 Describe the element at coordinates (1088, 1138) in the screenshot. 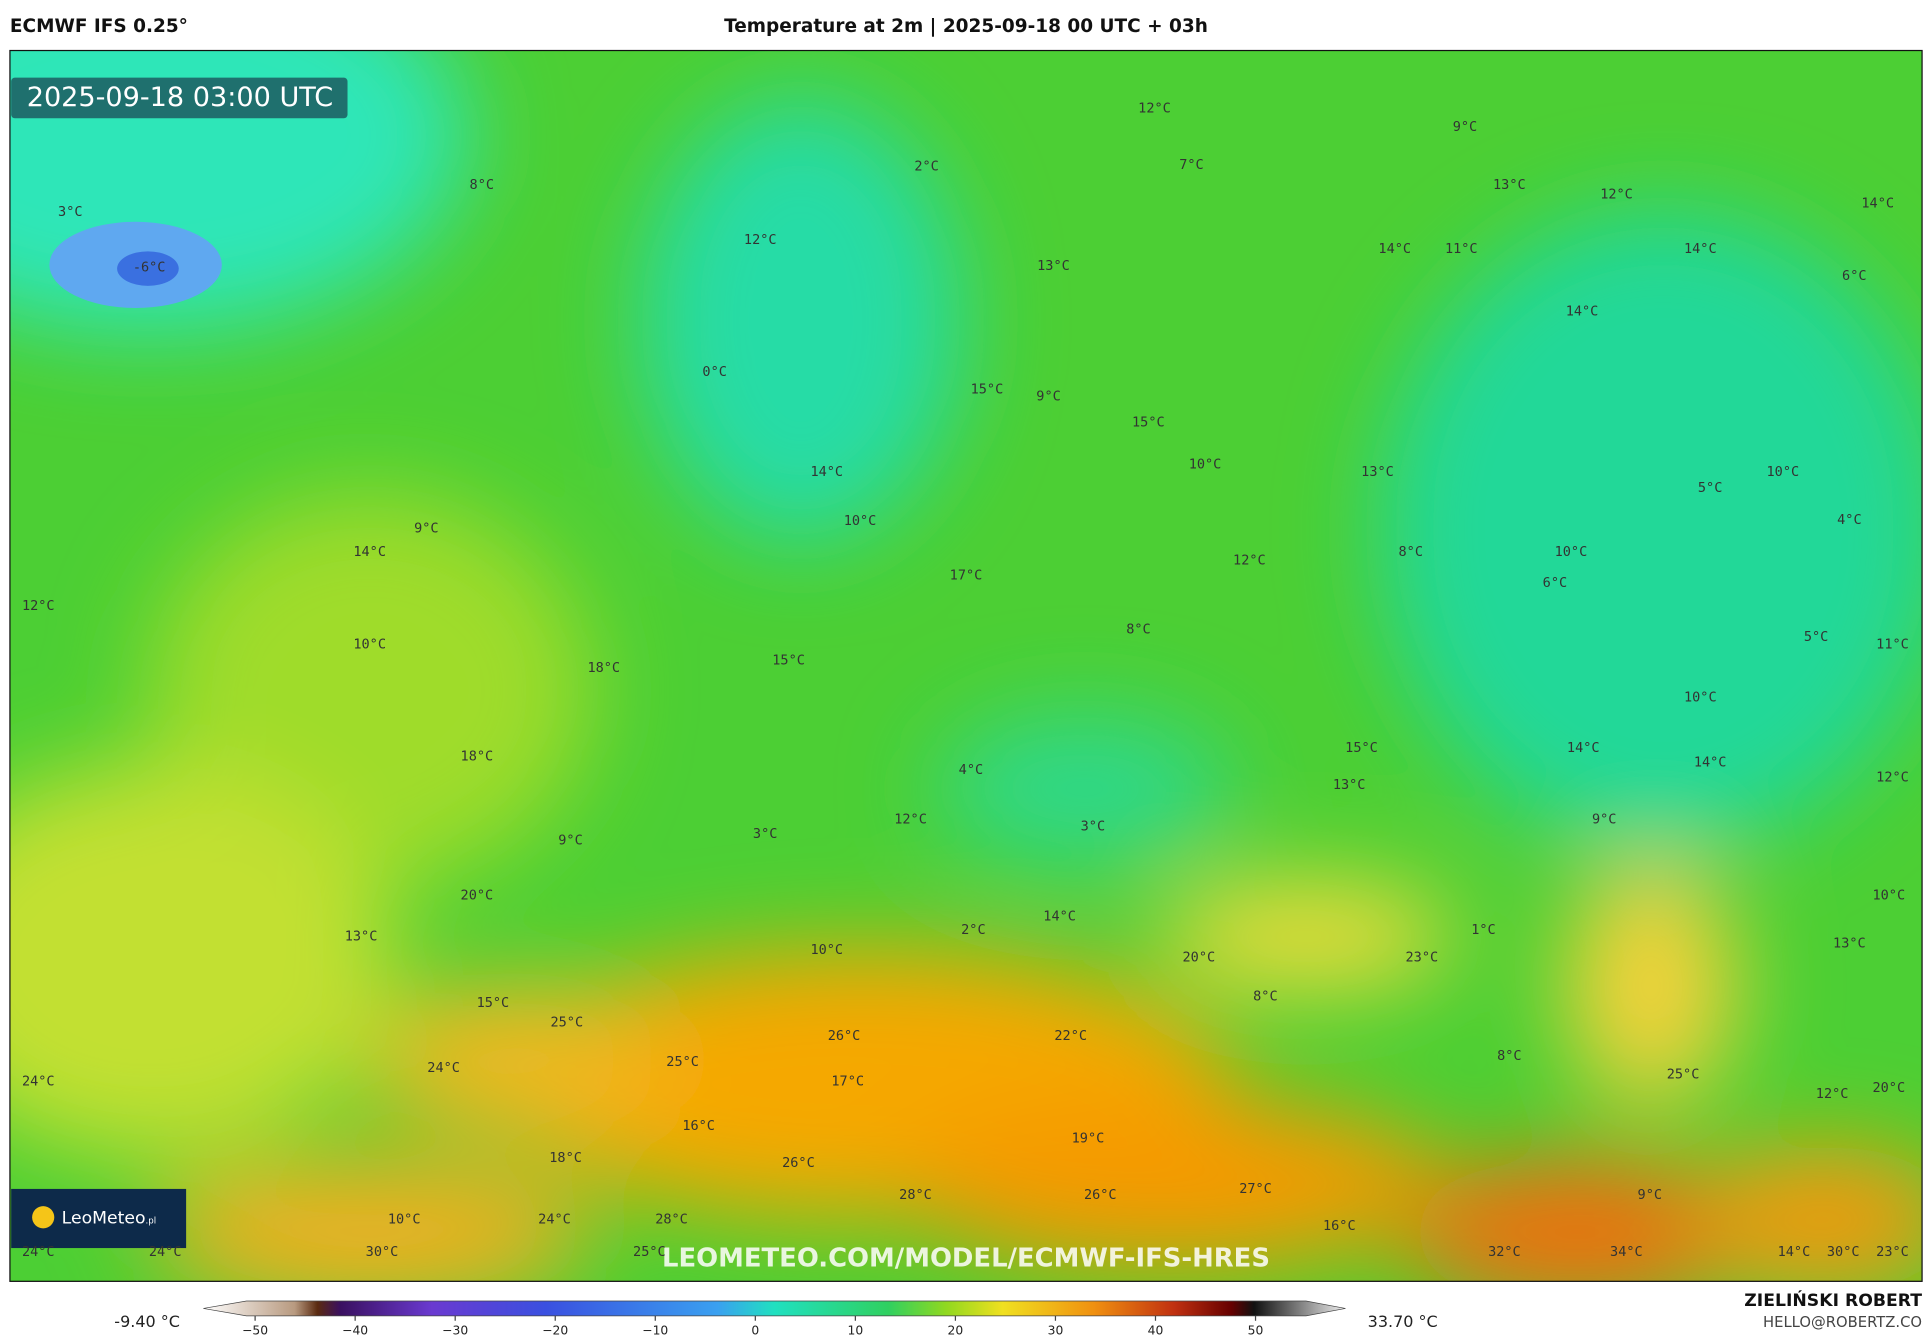

I see `temperature-label: 19°C` at that location.